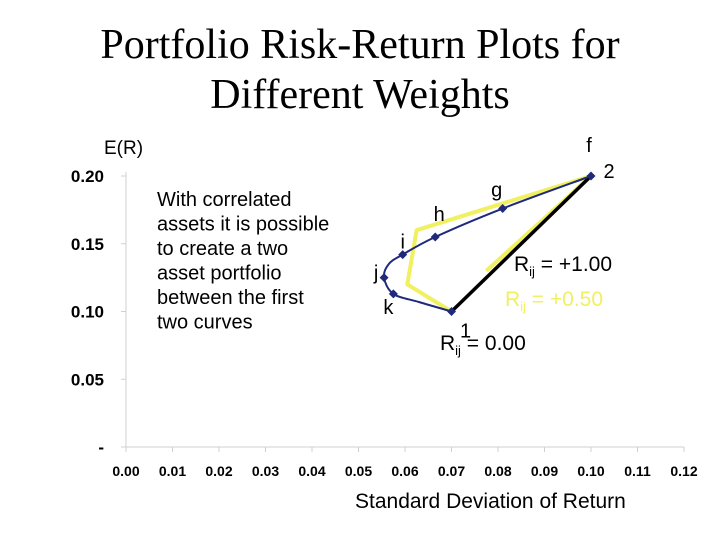  Describe the element at coordinates (439, 215) in the screenshot. I see `point-label-h: h` at that location.